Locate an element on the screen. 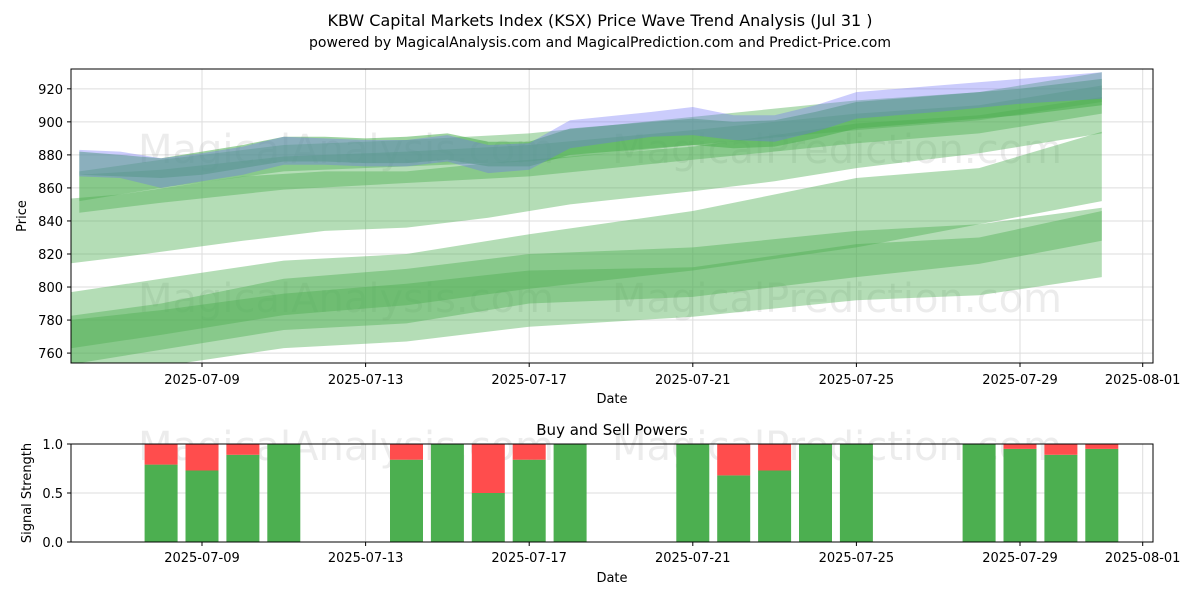  signal-x-tick-label: 2025-07-13 is located at coordinates (366, 558).